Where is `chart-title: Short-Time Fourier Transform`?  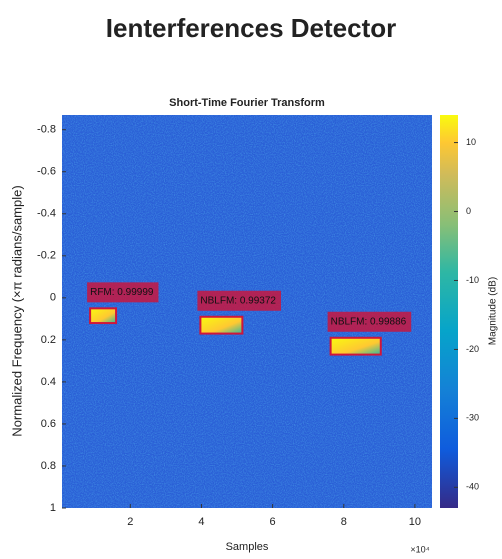
chart-title: Short-Time Fourier Transform is located at coordinates (247, 103).